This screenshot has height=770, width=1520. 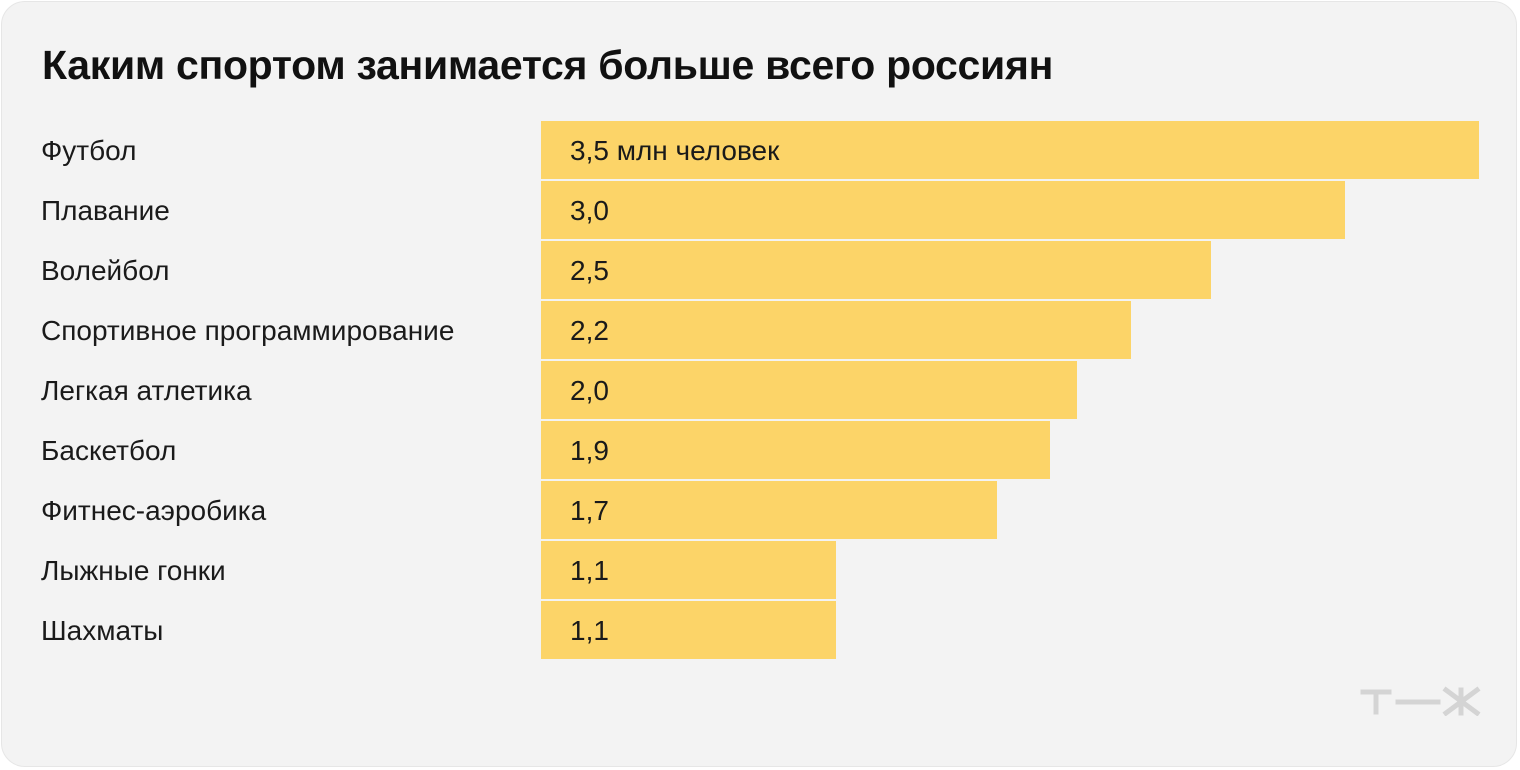 What do you see at coordinates (247, 330) in the screenshot?
I see `category-label: Спортивное программирование` at bounding box center [247, 330].